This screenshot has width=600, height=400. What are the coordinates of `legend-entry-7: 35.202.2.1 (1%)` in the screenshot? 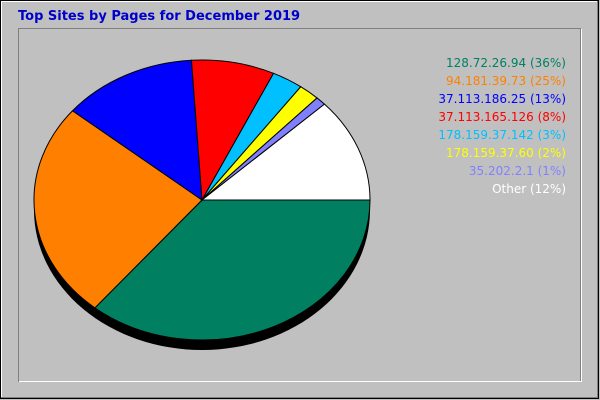 It's located at (517, 171).